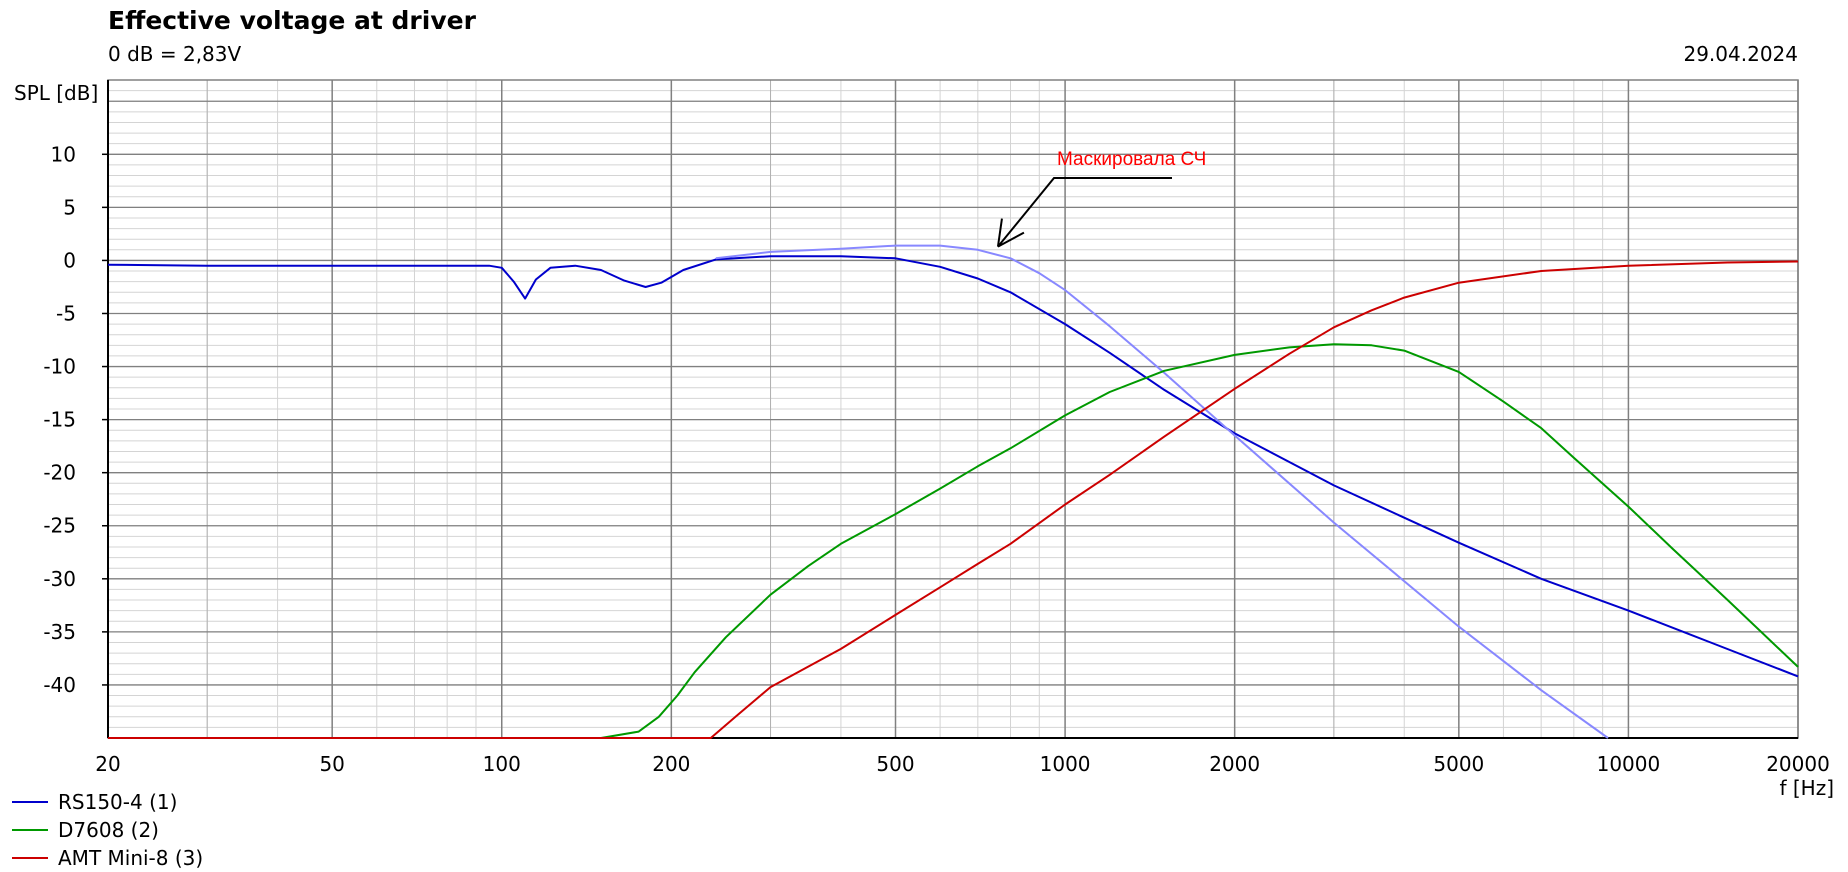 The image size is (1848, 872). What do you see at coordinates (59, 579) in the screenshot?
I see `y-tick-label: -30` at bounding box center [59, 579].